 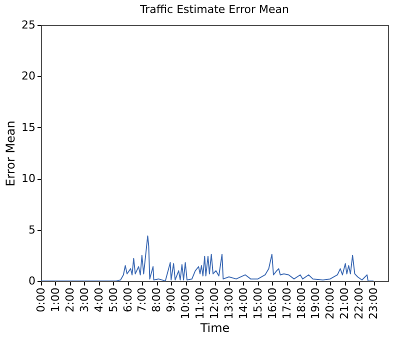 I want to click on x-tick-label: 12:00, so click(x=214, y=304).